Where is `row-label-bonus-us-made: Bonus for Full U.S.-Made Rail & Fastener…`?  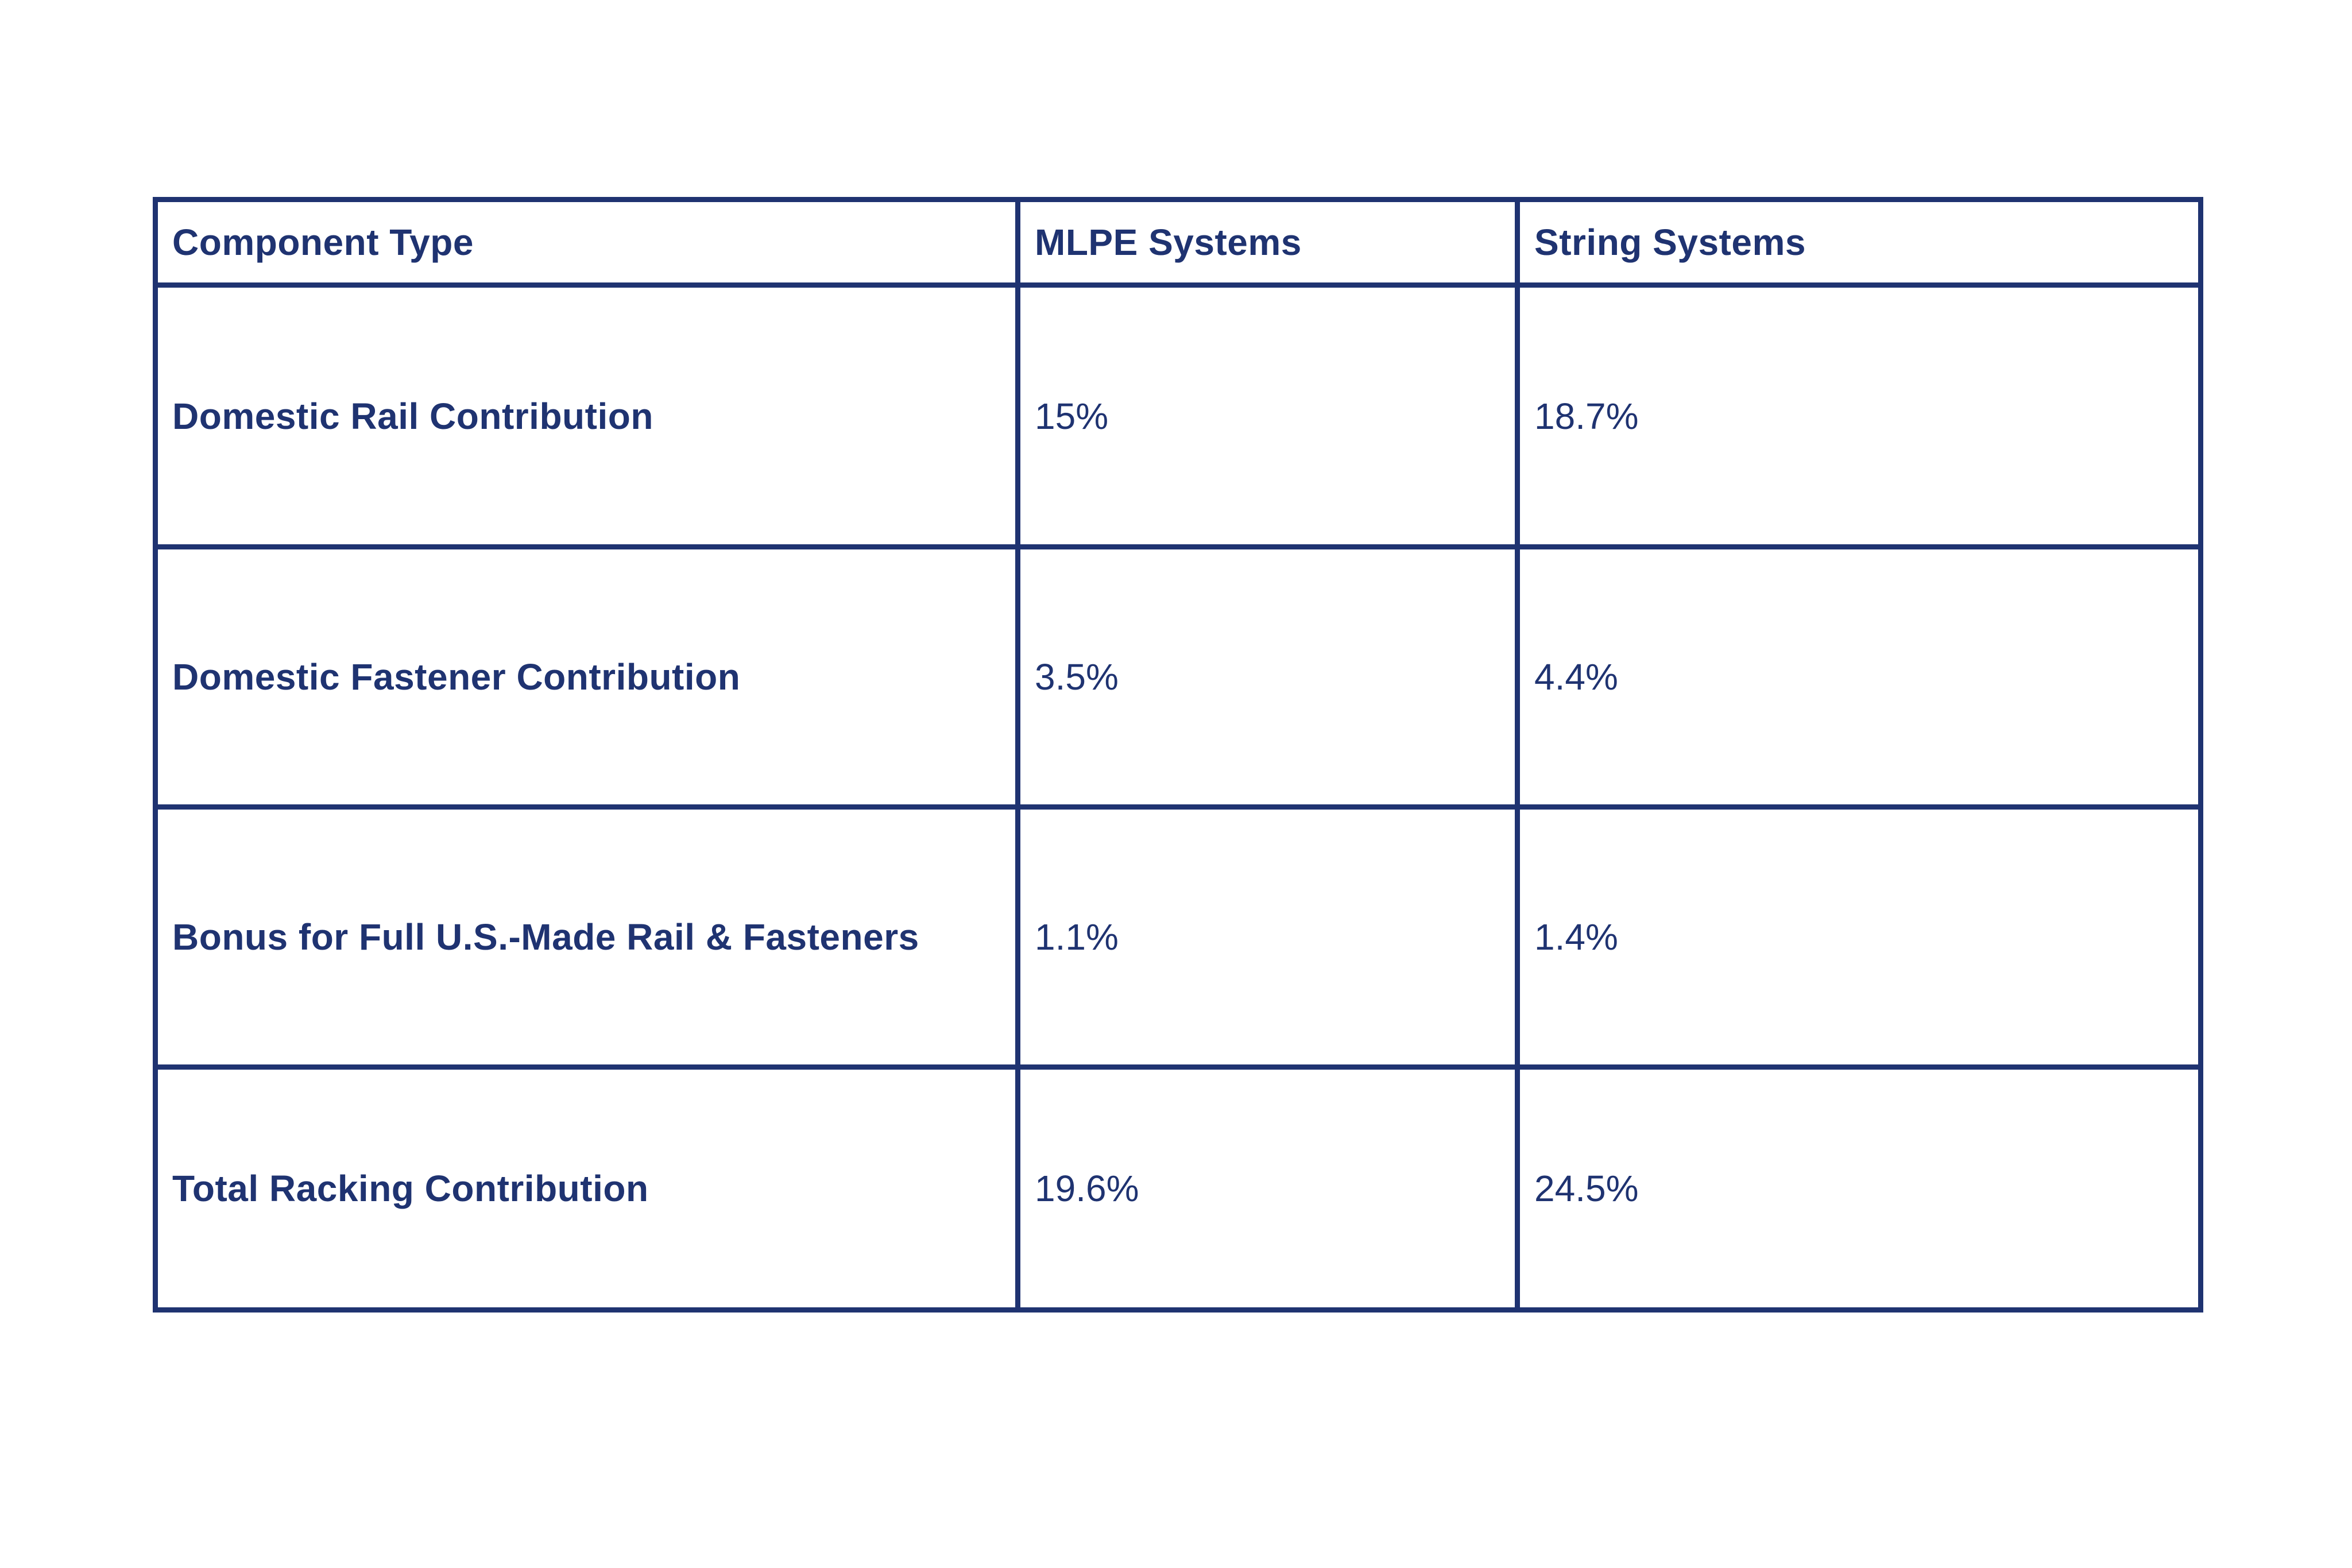 row-label-bonus-us-made: Bonus for Full U.S.-Made Rail & Fastener… is located at coordinates (586, 937).